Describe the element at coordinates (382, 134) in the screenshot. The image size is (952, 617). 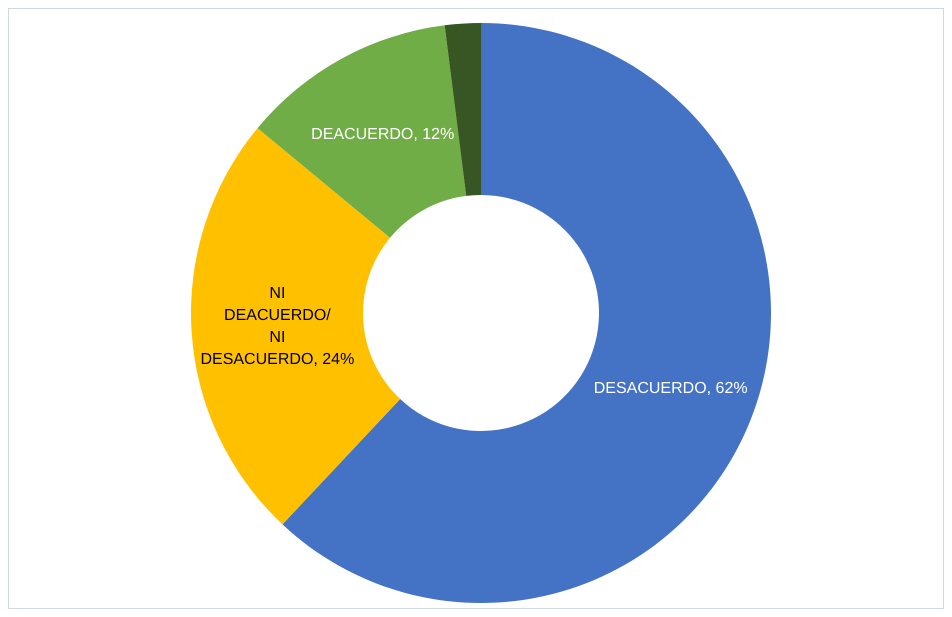
I see `slice-label: DEACUERDO, 12%` at that location.